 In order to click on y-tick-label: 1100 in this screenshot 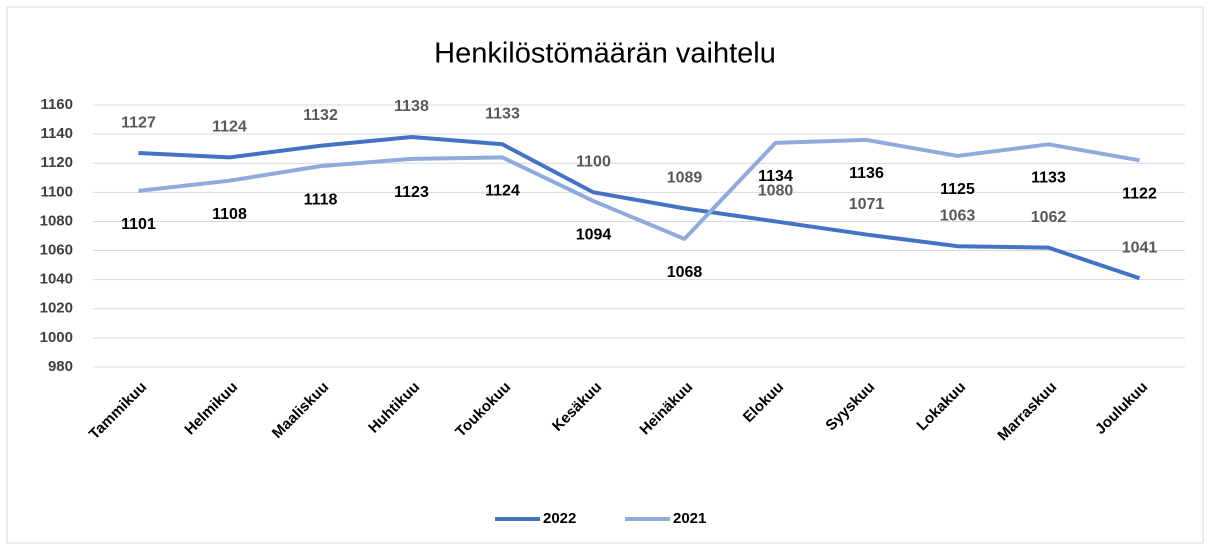, I will do `click(56, 191)`.